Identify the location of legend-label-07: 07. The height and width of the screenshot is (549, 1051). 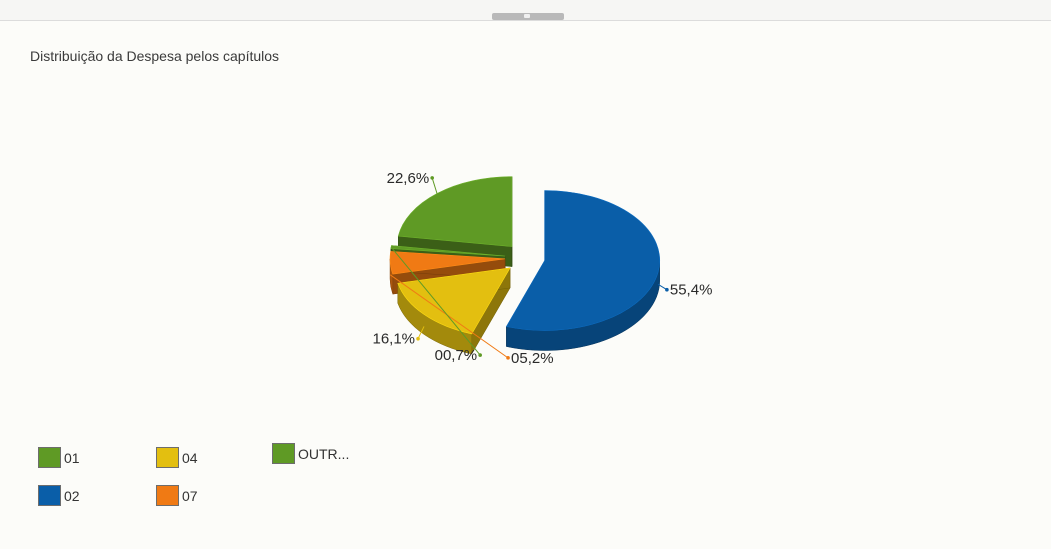
(190, 495).